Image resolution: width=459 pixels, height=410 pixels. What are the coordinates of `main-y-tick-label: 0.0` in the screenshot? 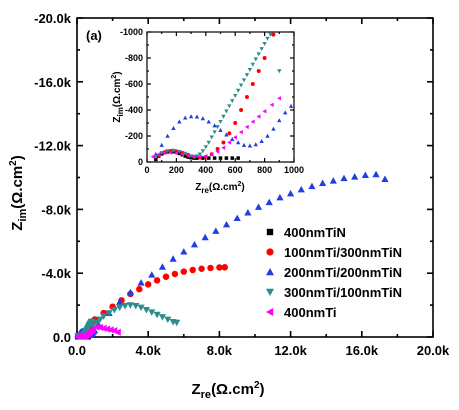 It's located at (62, 337).